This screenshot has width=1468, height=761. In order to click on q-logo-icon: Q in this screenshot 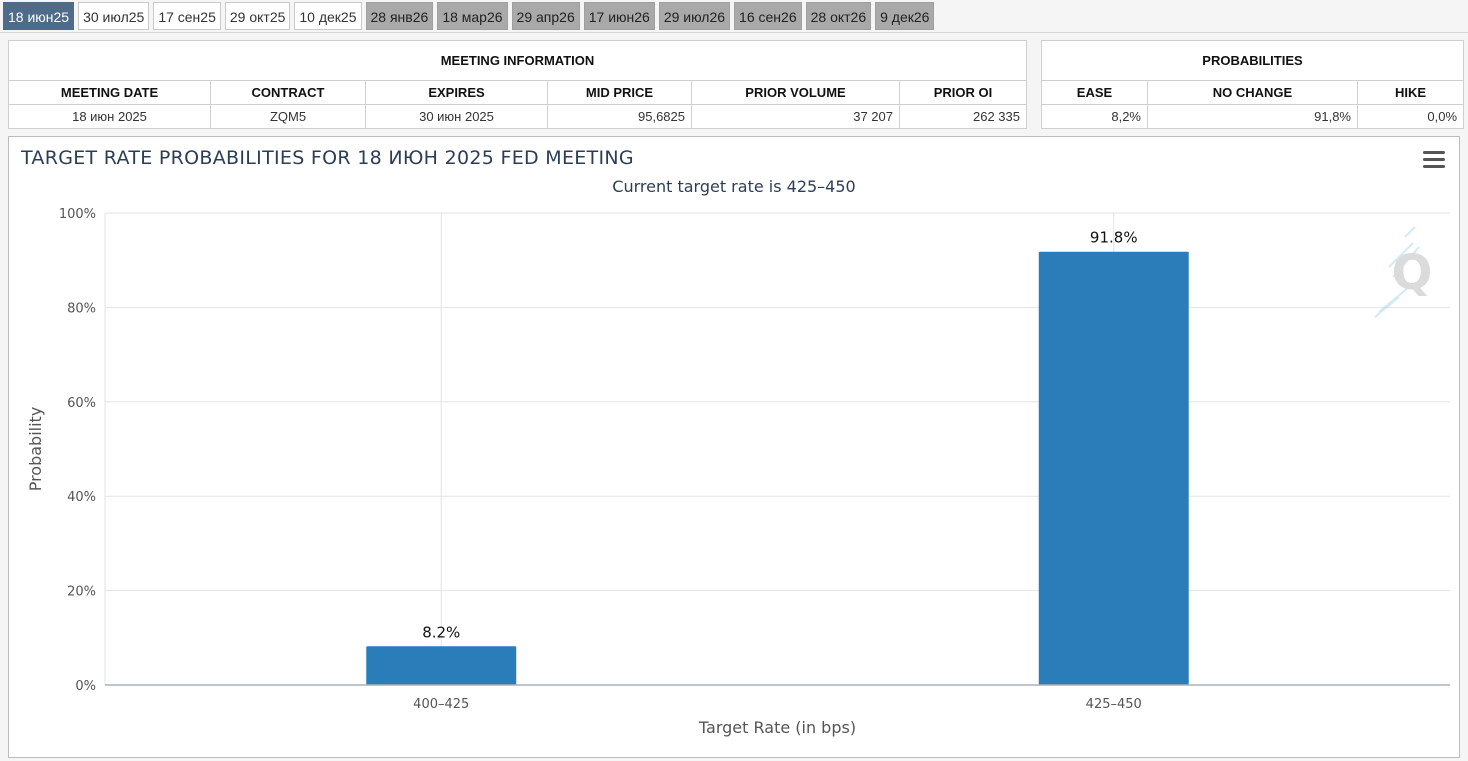, I will do `click(1403, 272)`.